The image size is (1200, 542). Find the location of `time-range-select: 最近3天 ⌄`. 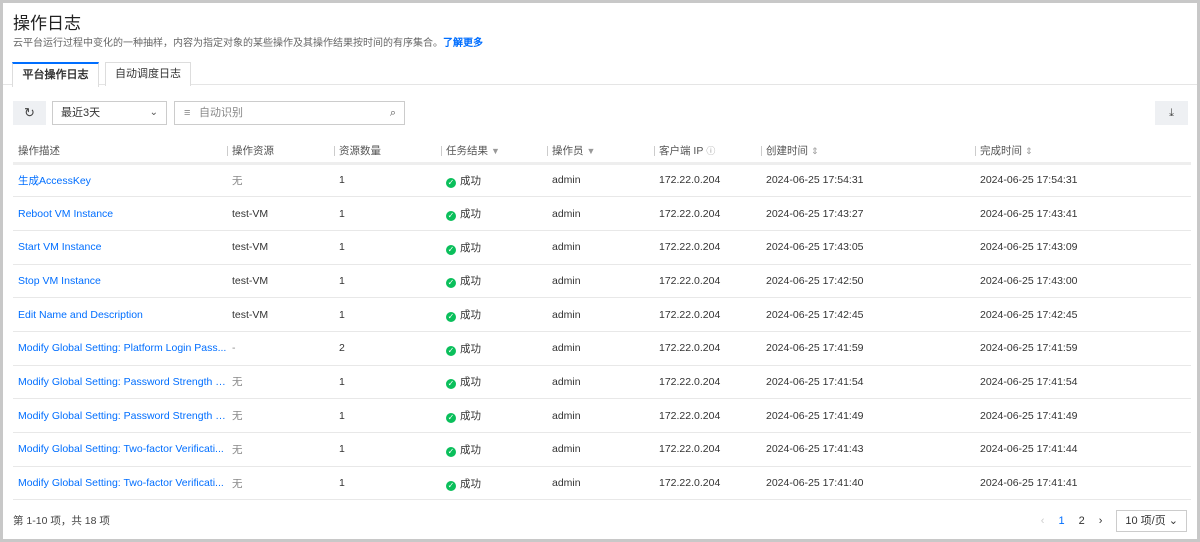

time-range-select: 最近3天 ⌄ is located at coordinates (109, 113).